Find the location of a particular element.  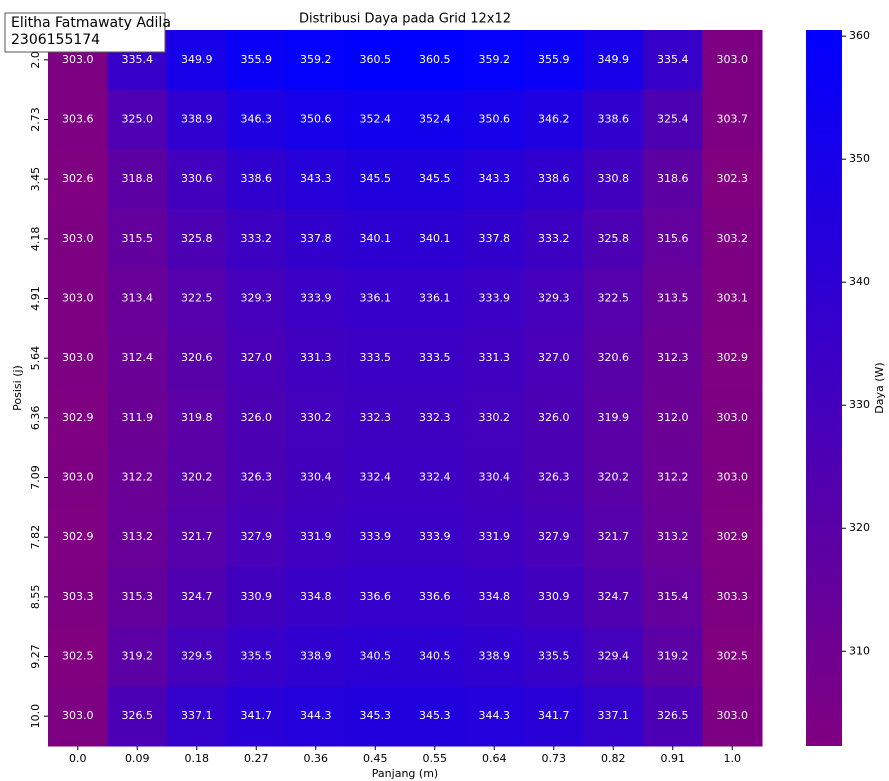

cell-label: 303.6 is located at coordinates (78, 119).